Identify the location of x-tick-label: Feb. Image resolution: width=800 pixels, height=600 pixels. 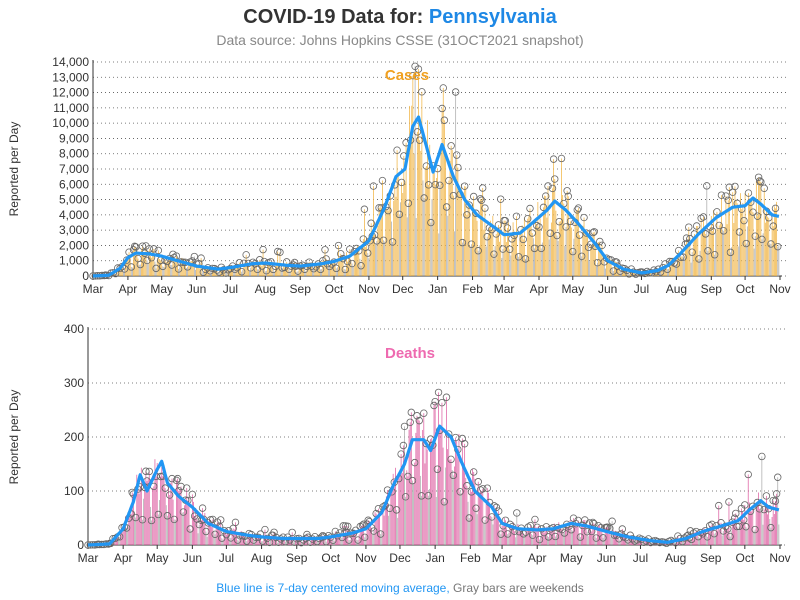
(472, 289).